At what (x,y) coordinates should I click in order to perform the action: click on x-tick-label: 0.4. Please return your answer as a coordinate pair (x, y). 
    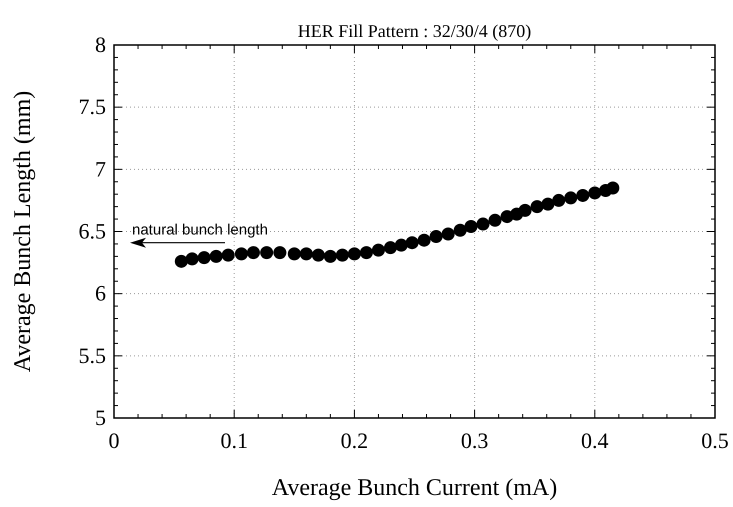
    Looking at the image, I should click on (595, 440).